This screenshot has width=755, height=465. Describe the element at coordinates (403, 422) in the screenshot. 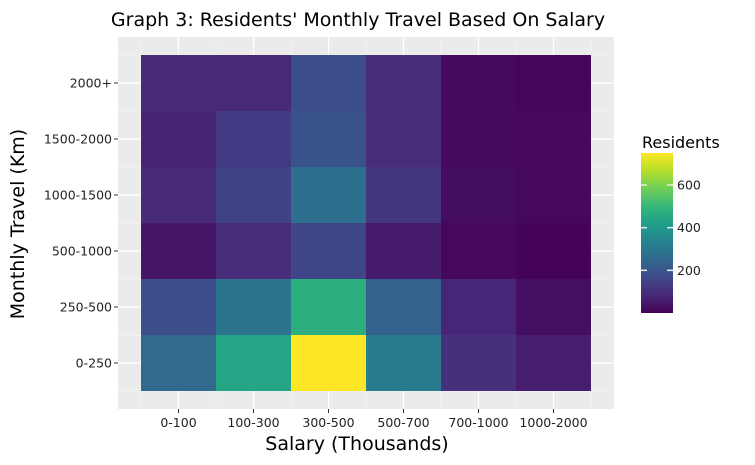

I see `x-tick-label: 500-700` at that location.